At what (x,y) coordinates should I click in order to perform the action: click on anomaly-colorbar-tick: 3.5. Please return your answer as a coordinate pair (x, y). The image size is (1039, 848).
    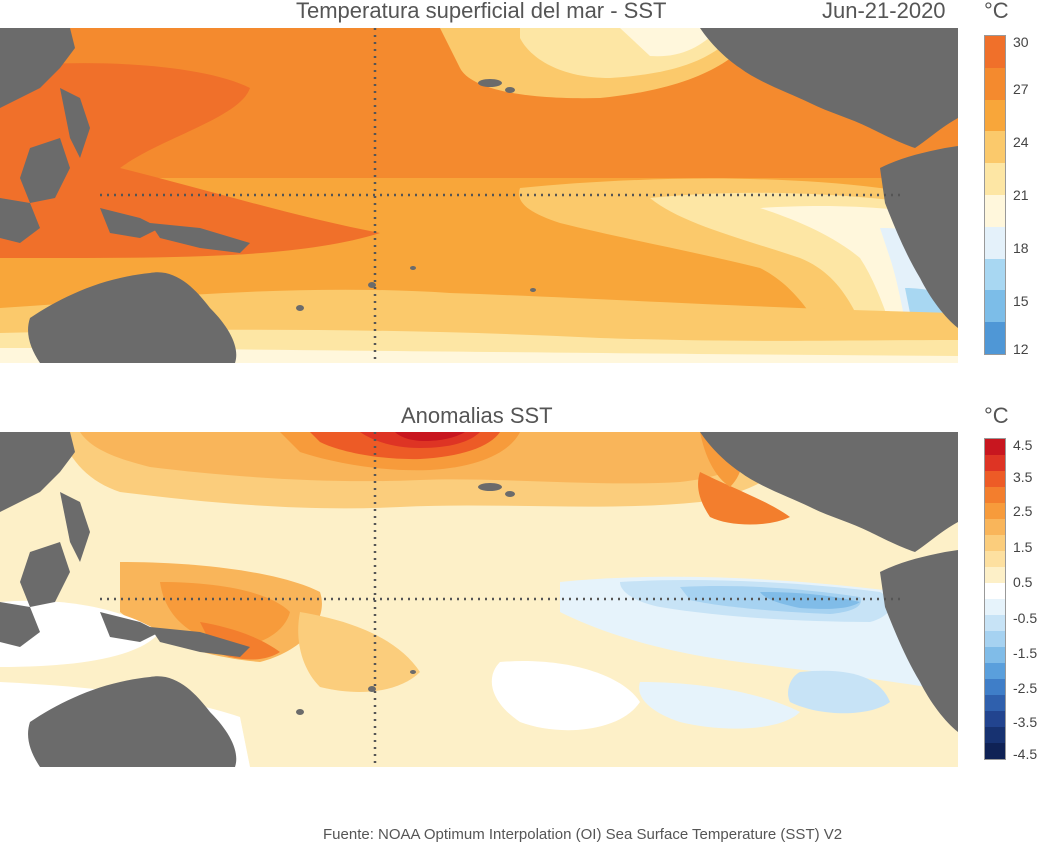
    Looking at the image, I should click on (1023, 477).